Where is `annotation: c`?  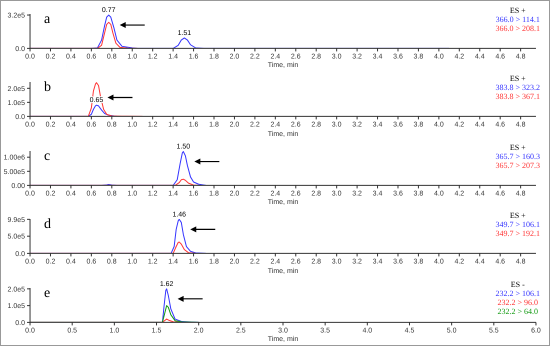 annotation: c is located at coordinates (47, 156).